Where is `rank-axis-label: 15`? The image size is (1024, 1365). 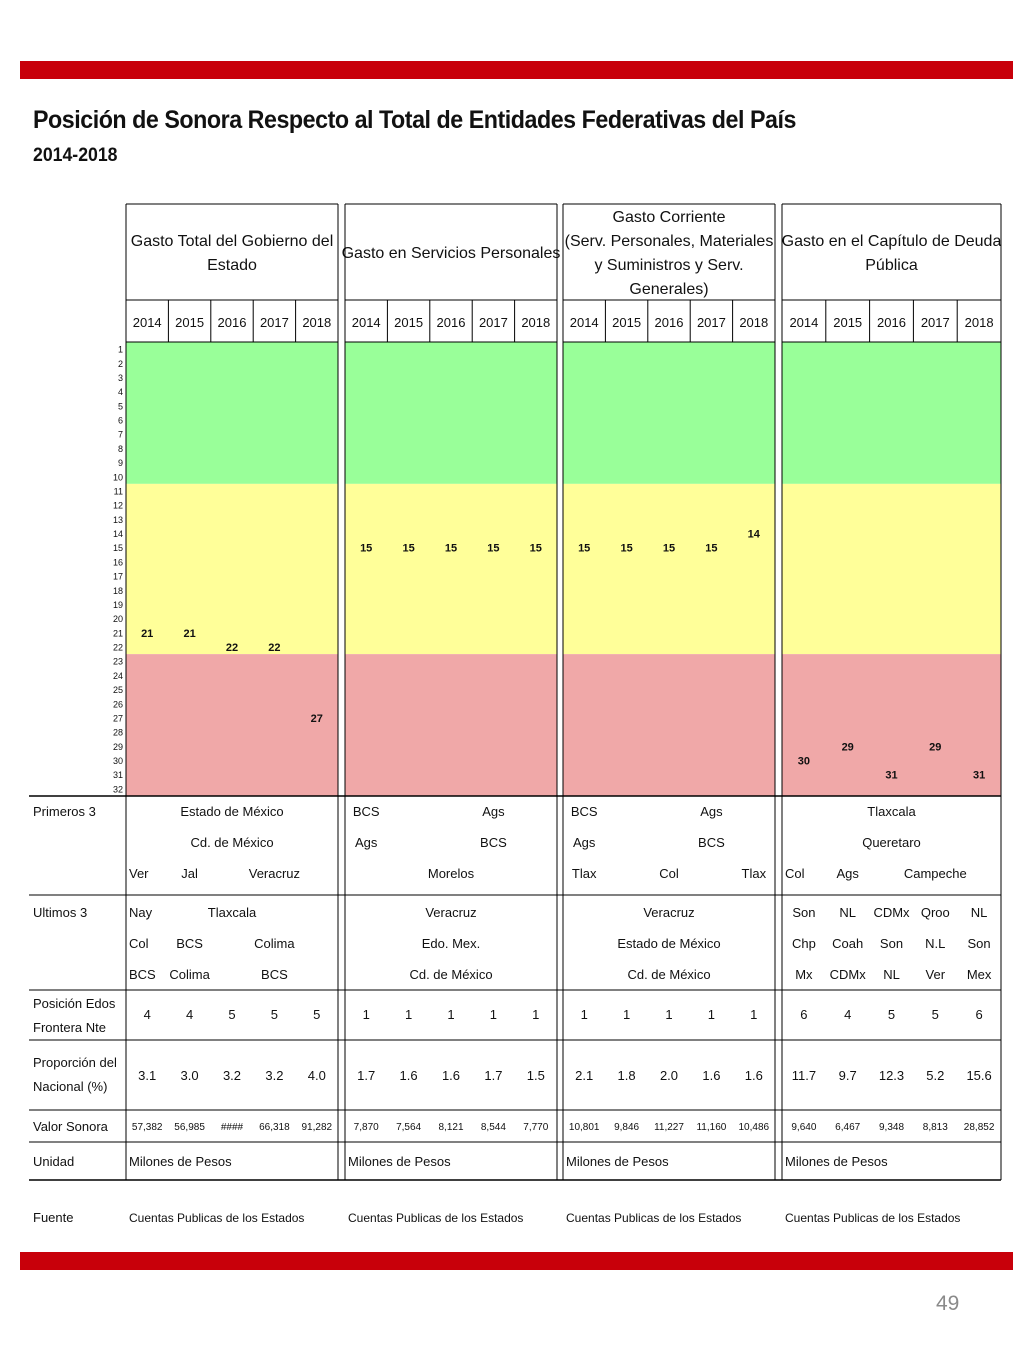
rank-axis-label: 15 is located at coordinates (118, 548).